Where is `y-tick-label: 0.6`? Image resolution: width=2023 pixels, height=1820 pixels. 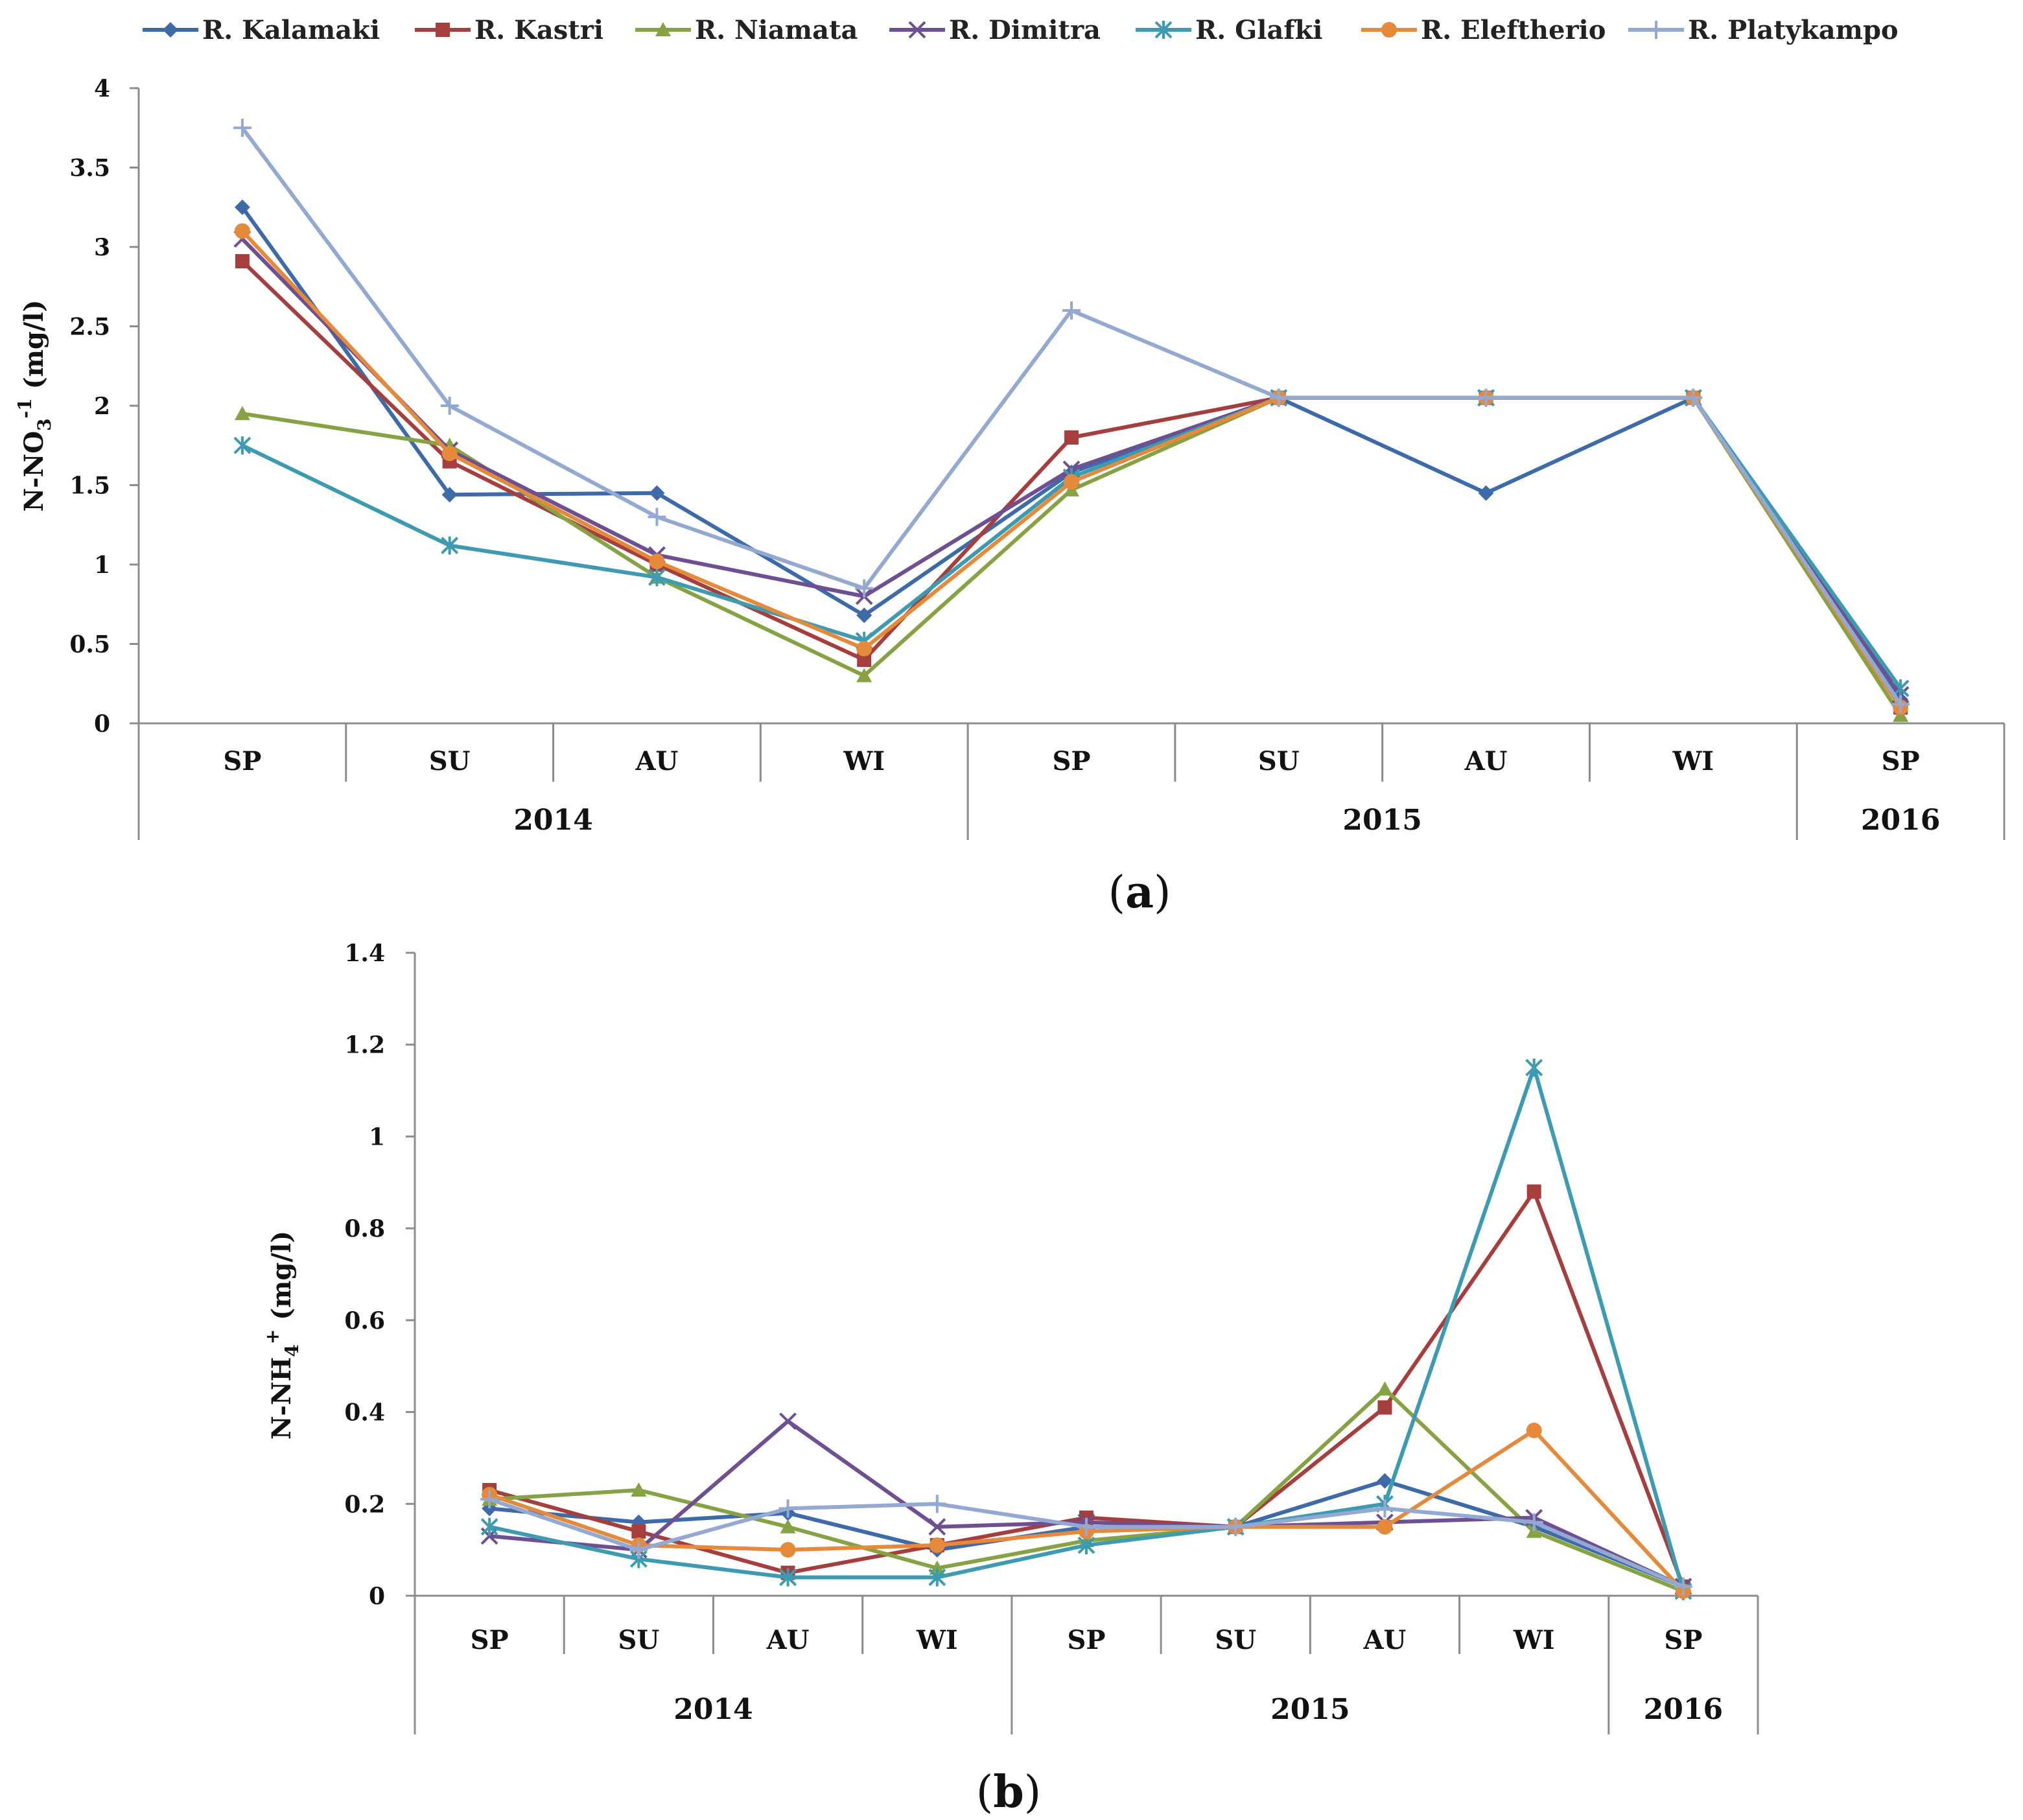 y-tick-label: 0.6 is located at coordinates (364, 1321).